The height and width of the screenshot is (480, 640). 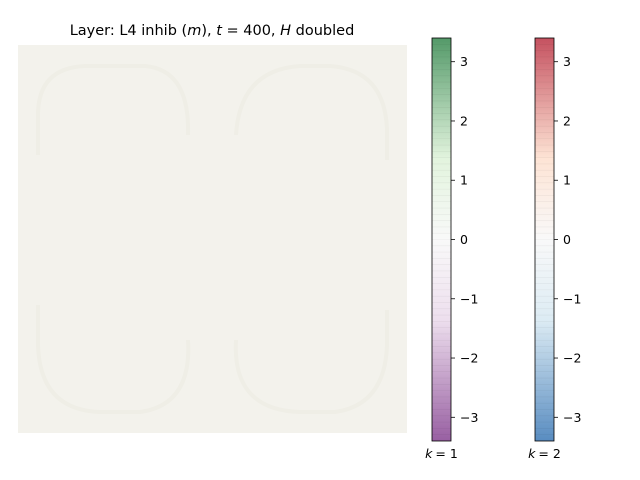 I want to click on colorbar-k1: 3 2 1 0 −1 −2 −3 k = 1, so click(x=451, y=249).